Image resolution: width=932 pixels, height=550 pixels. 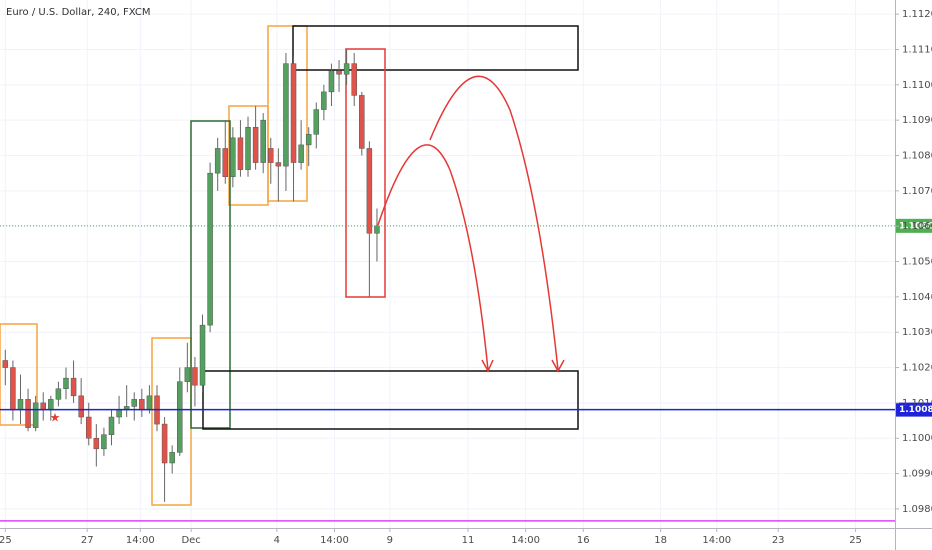 What do you see at coordinates (917, 85) in the screenshot?
I see `y-tick-label: 1.11000` at bounding box center [917, 85].